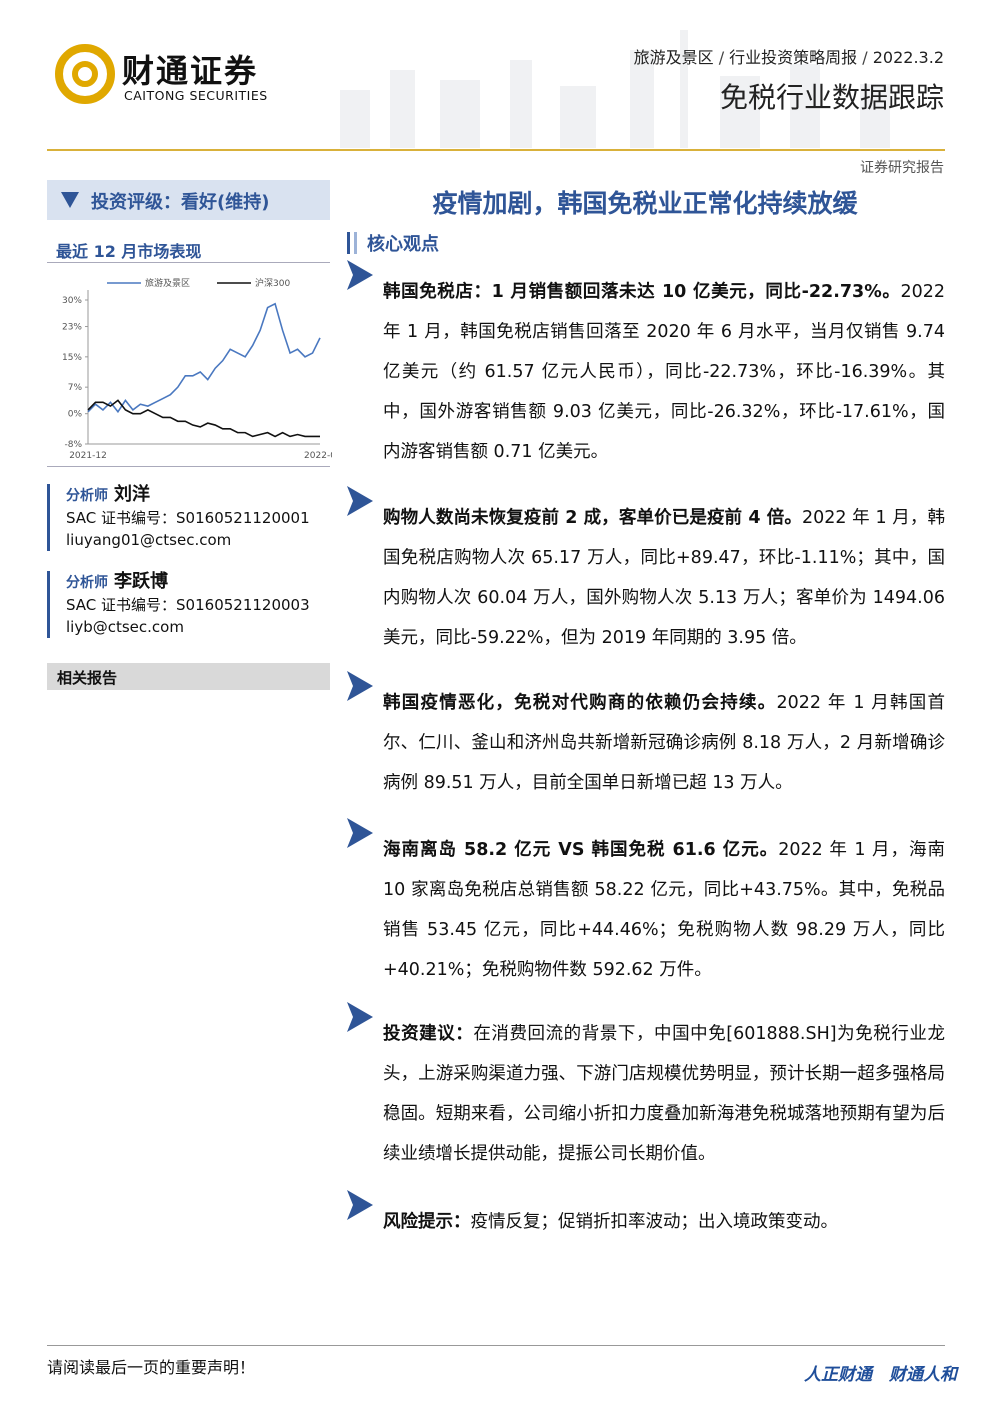 The width and height of the screenshot is (992, 1403). Describe the element at coordinates (129, 251) in the screenshot. I see `perf-title: 最近 12 月市场表现` at that location.